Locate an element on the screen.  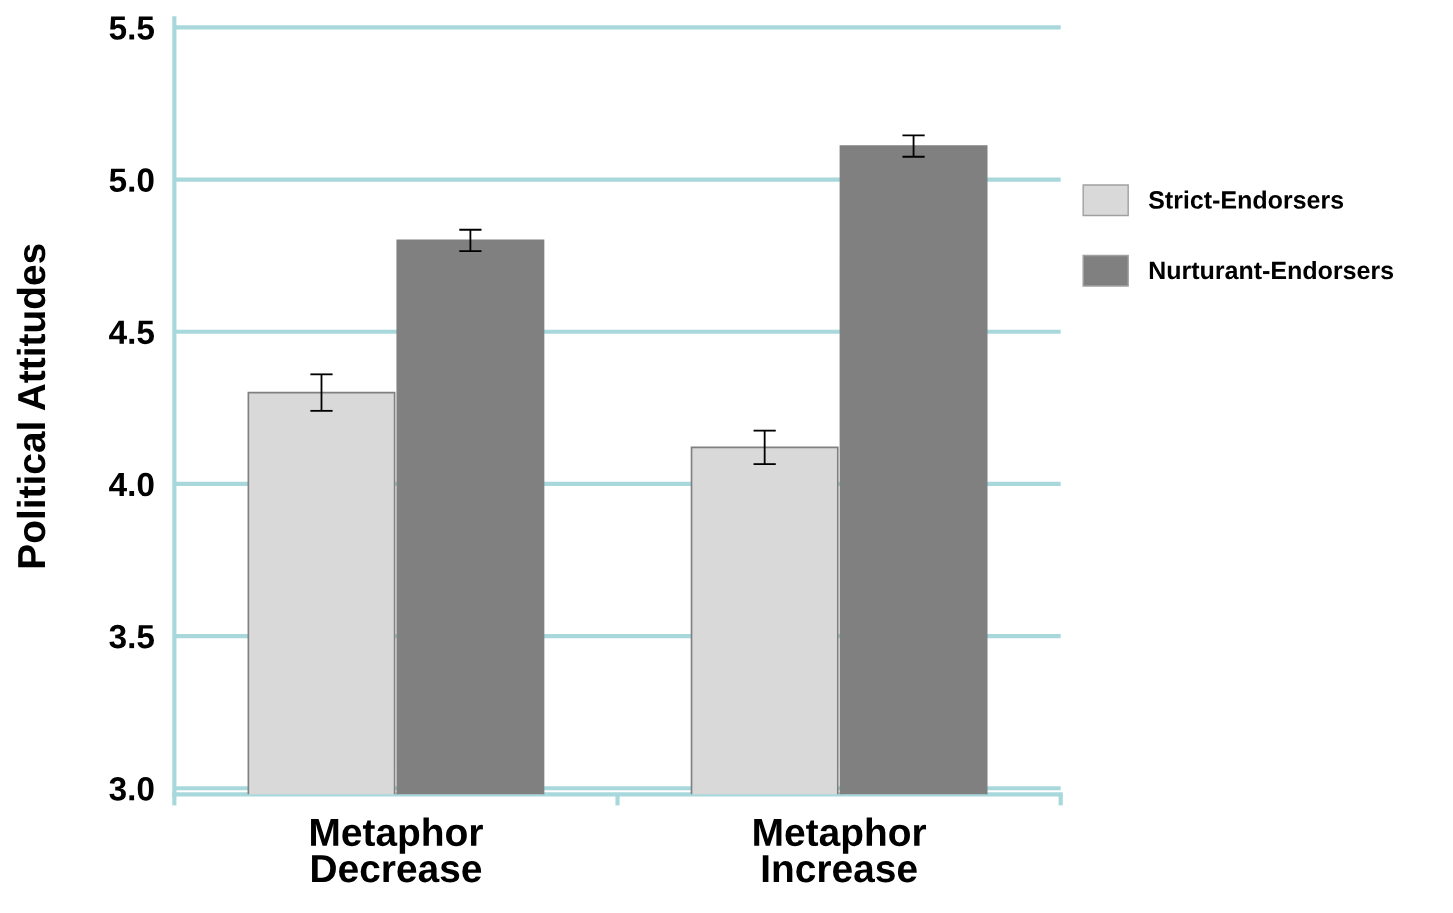
x-tick-label: Metaphor Increase is located at coordinates (840, 850).